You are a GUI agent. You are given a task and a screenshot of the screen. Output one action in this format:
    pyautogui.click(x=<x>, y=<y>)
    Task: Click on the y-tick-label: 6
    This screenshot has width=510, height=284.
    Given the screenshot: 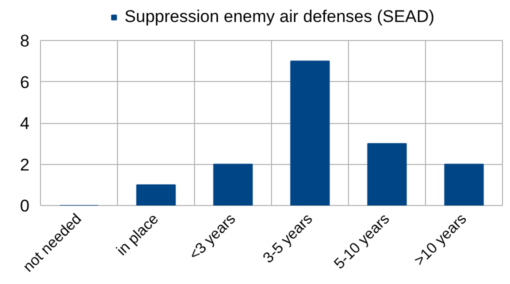 What is the action you would take?
    pyautogui.click(x=25, y=82)
    